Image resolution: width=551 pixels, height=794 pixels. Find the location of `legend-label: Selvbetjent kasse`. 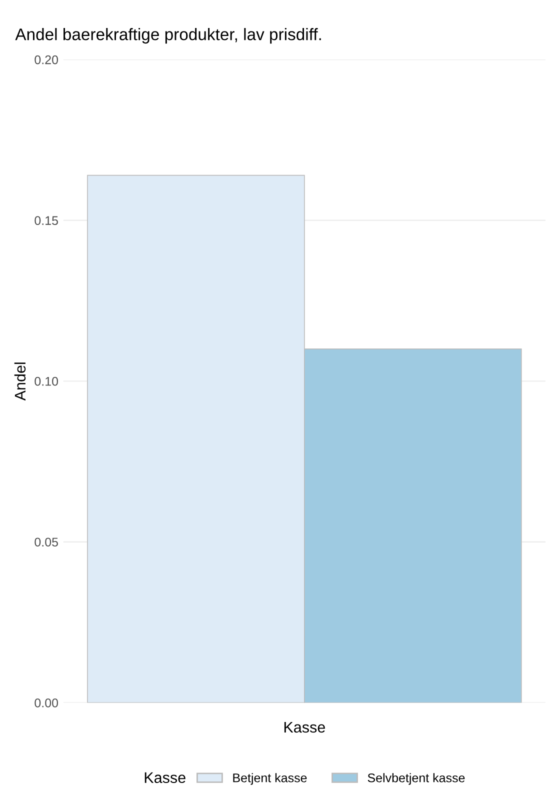

legend-label: Selvbetjent kasse is located at coordinates (416, 779).